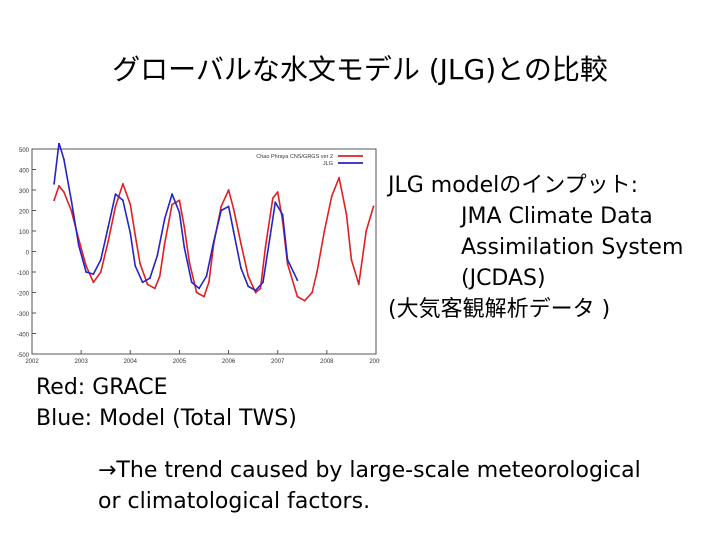 This screenshot has height=540, width=720. Describe the element at coordinates (24, 233) in the screenshot. I see `y-tick-label: 100` at that location.